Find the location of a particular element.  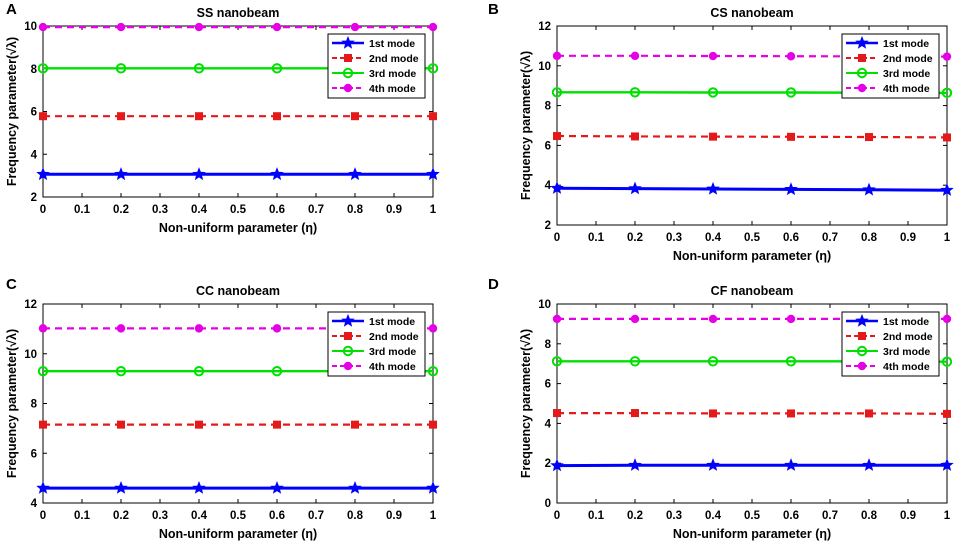

legend-label: 2nd mode is located at coordinates (394, 59).